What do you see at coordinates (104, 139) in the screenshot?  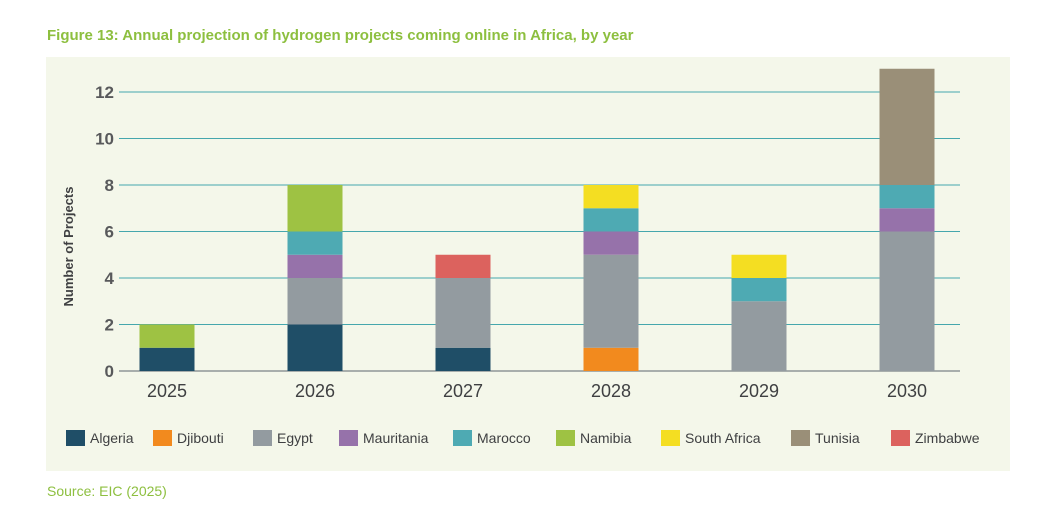 I see `y-tick-label: 10` at bounding box center [104, 139].